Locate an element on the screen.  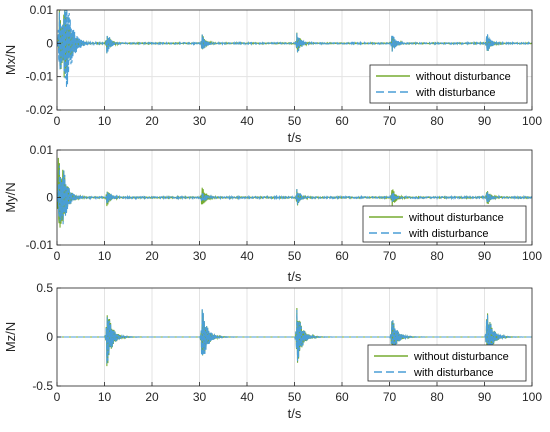
y-axis-label: My/N is located at coordinates (10, 197).